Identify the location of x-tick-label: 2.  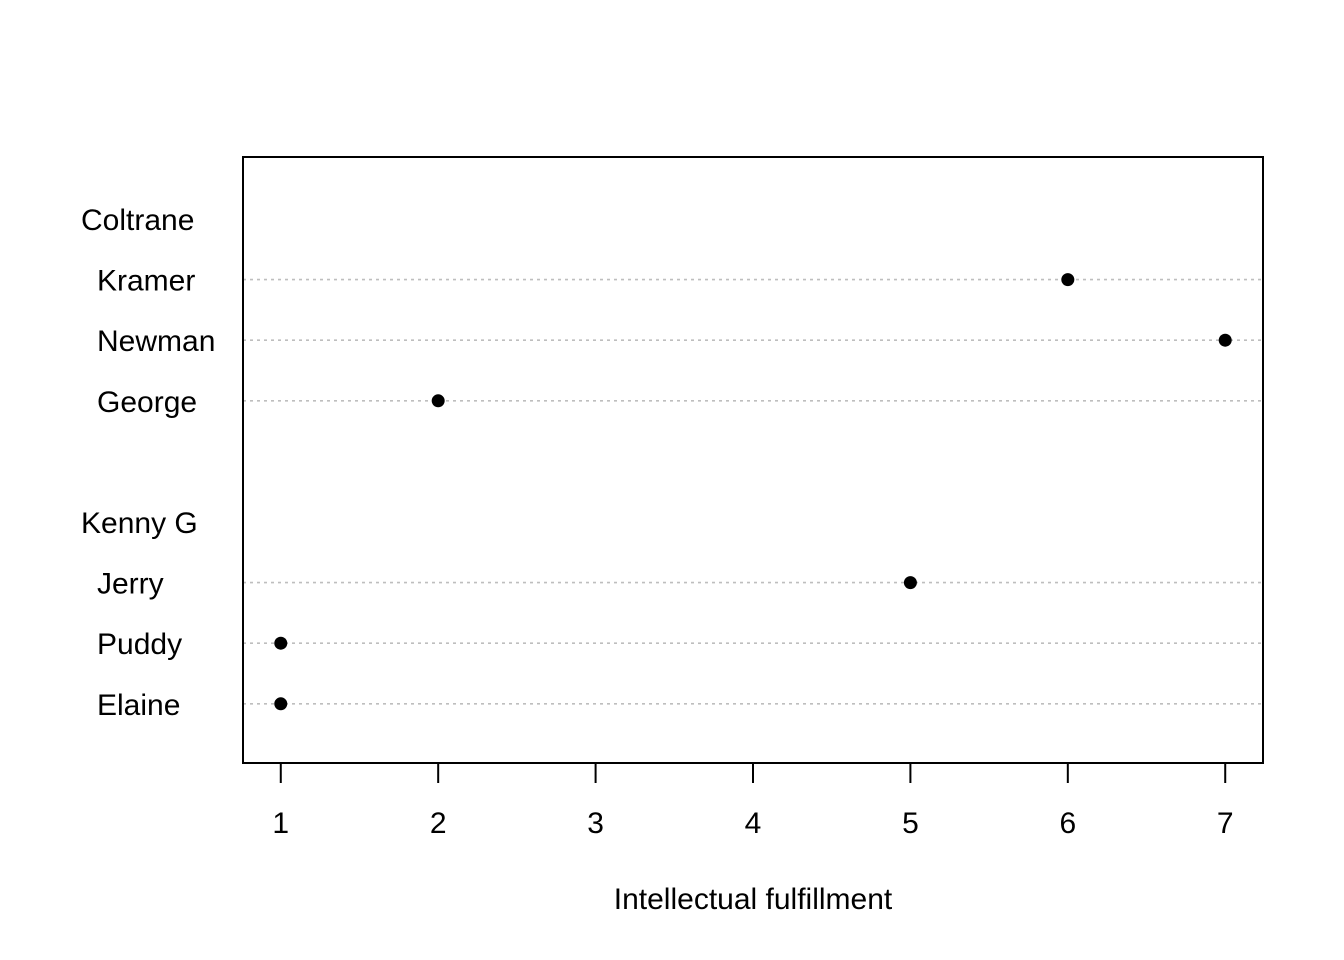
(438, 823).